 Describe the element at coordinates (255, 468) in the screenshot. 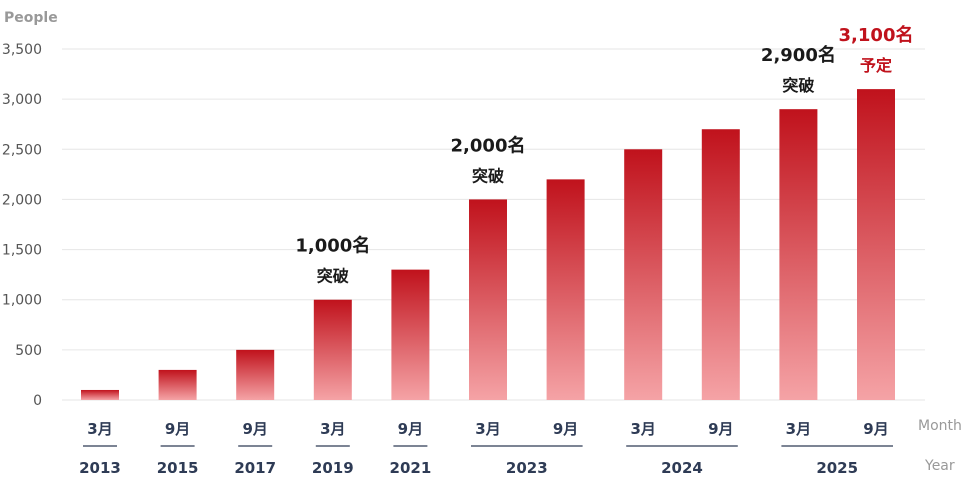

I see `year-label: 2017` at that location.